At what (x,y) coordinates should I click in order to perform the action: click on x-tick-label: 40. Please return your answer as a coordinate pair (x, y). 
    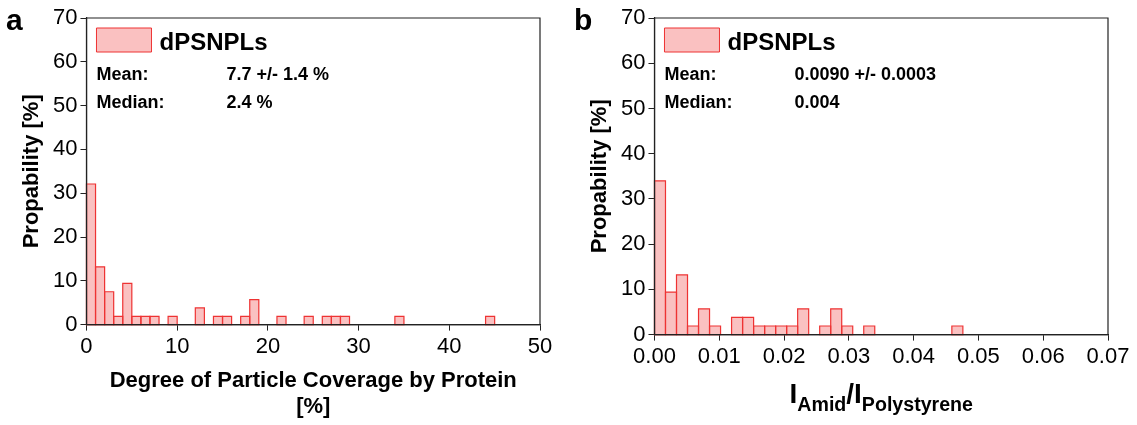
    Looking at the image, I should click on (449, 345).